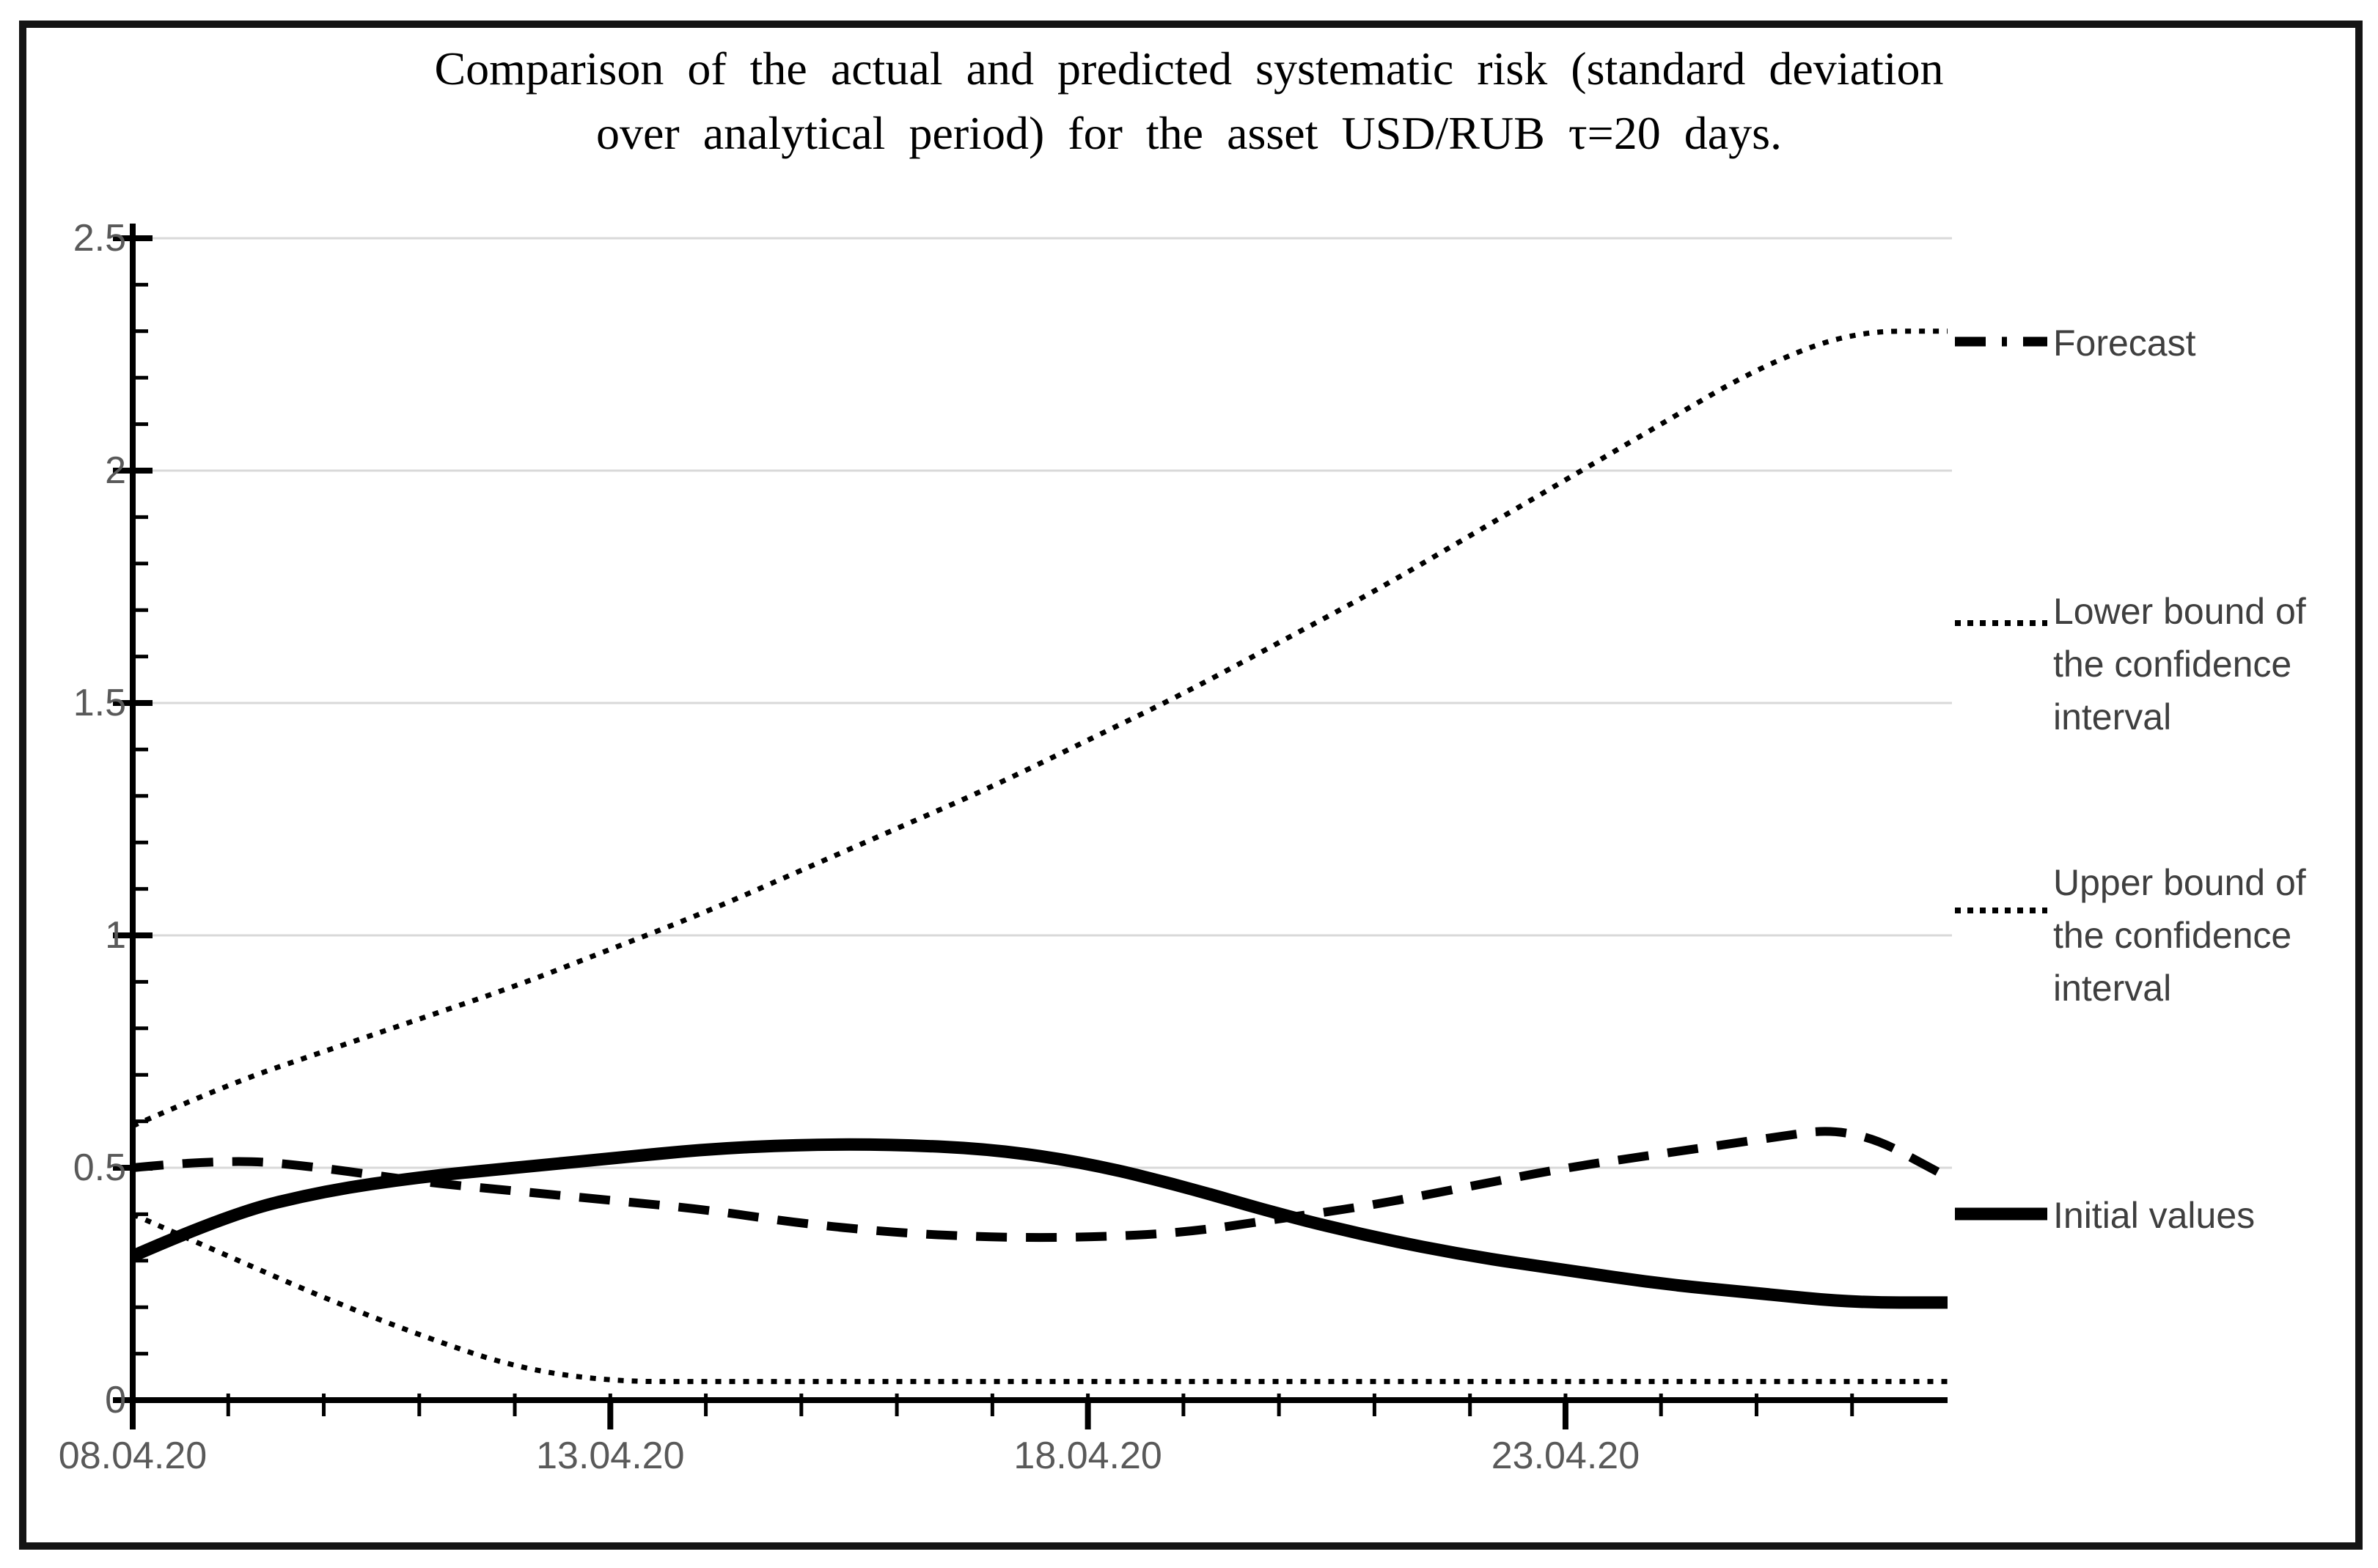 The height and width of the screenshot is (1568, 2378). I want to click on x-tick-label: 23.04.20, so click(1565, 1456).